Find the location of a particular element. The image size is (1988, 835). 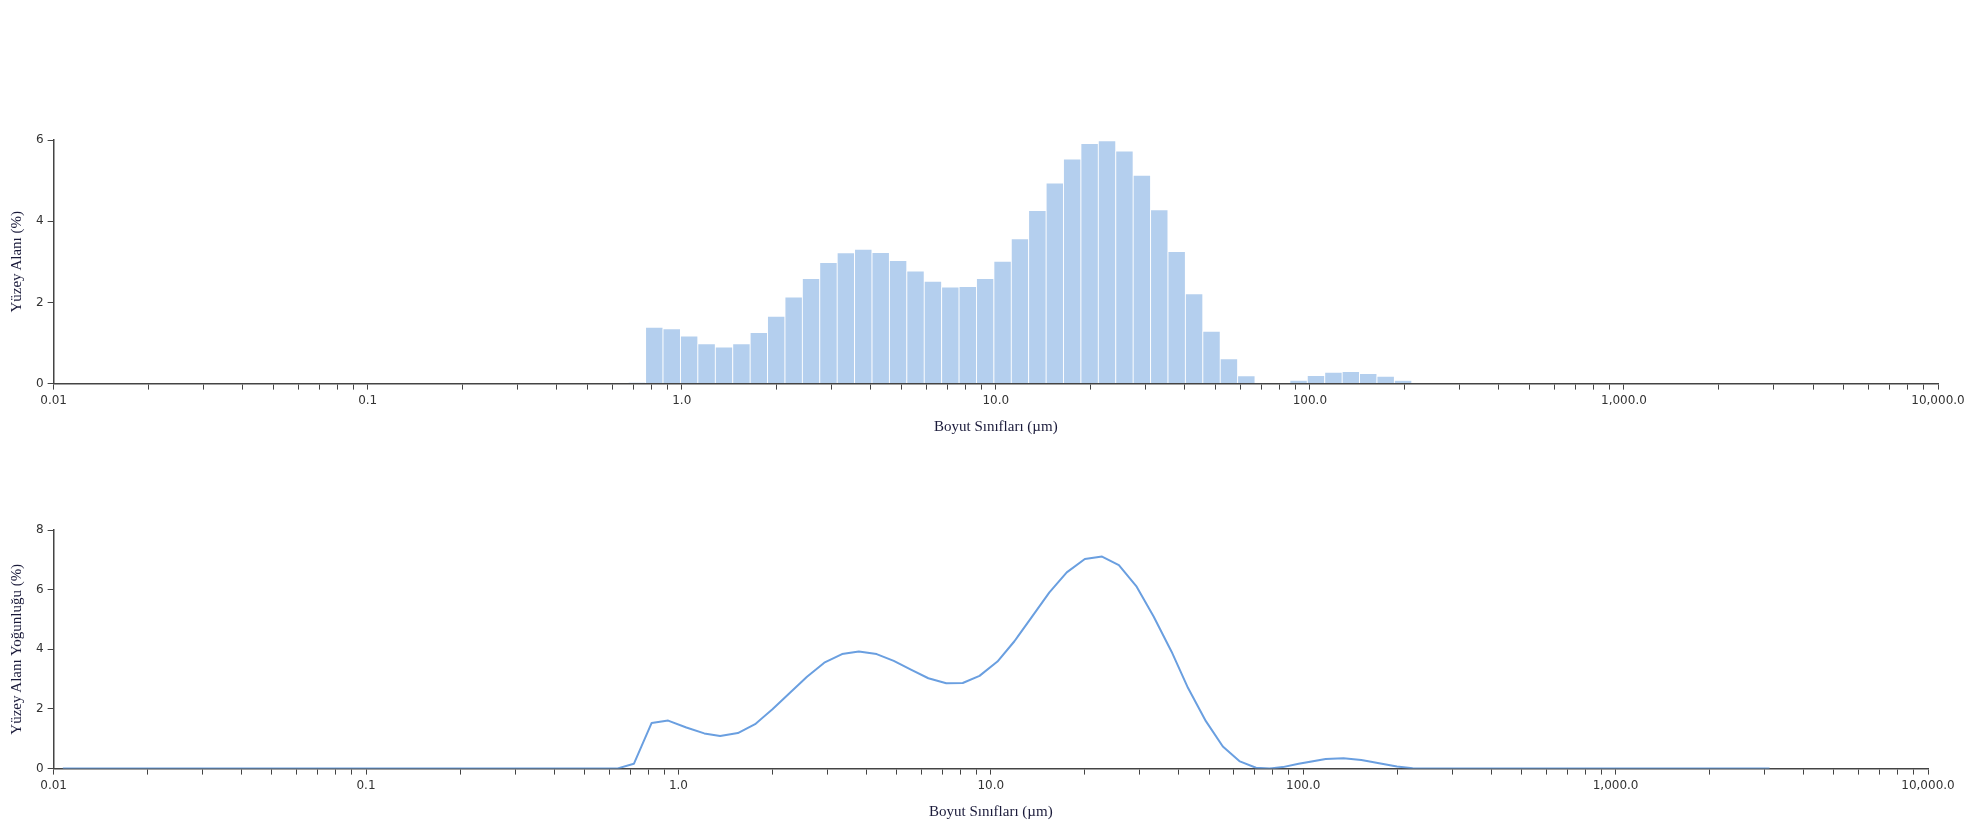

y-axis-title: Yüzey Alanı (%) is located at coordinates (16, 261).